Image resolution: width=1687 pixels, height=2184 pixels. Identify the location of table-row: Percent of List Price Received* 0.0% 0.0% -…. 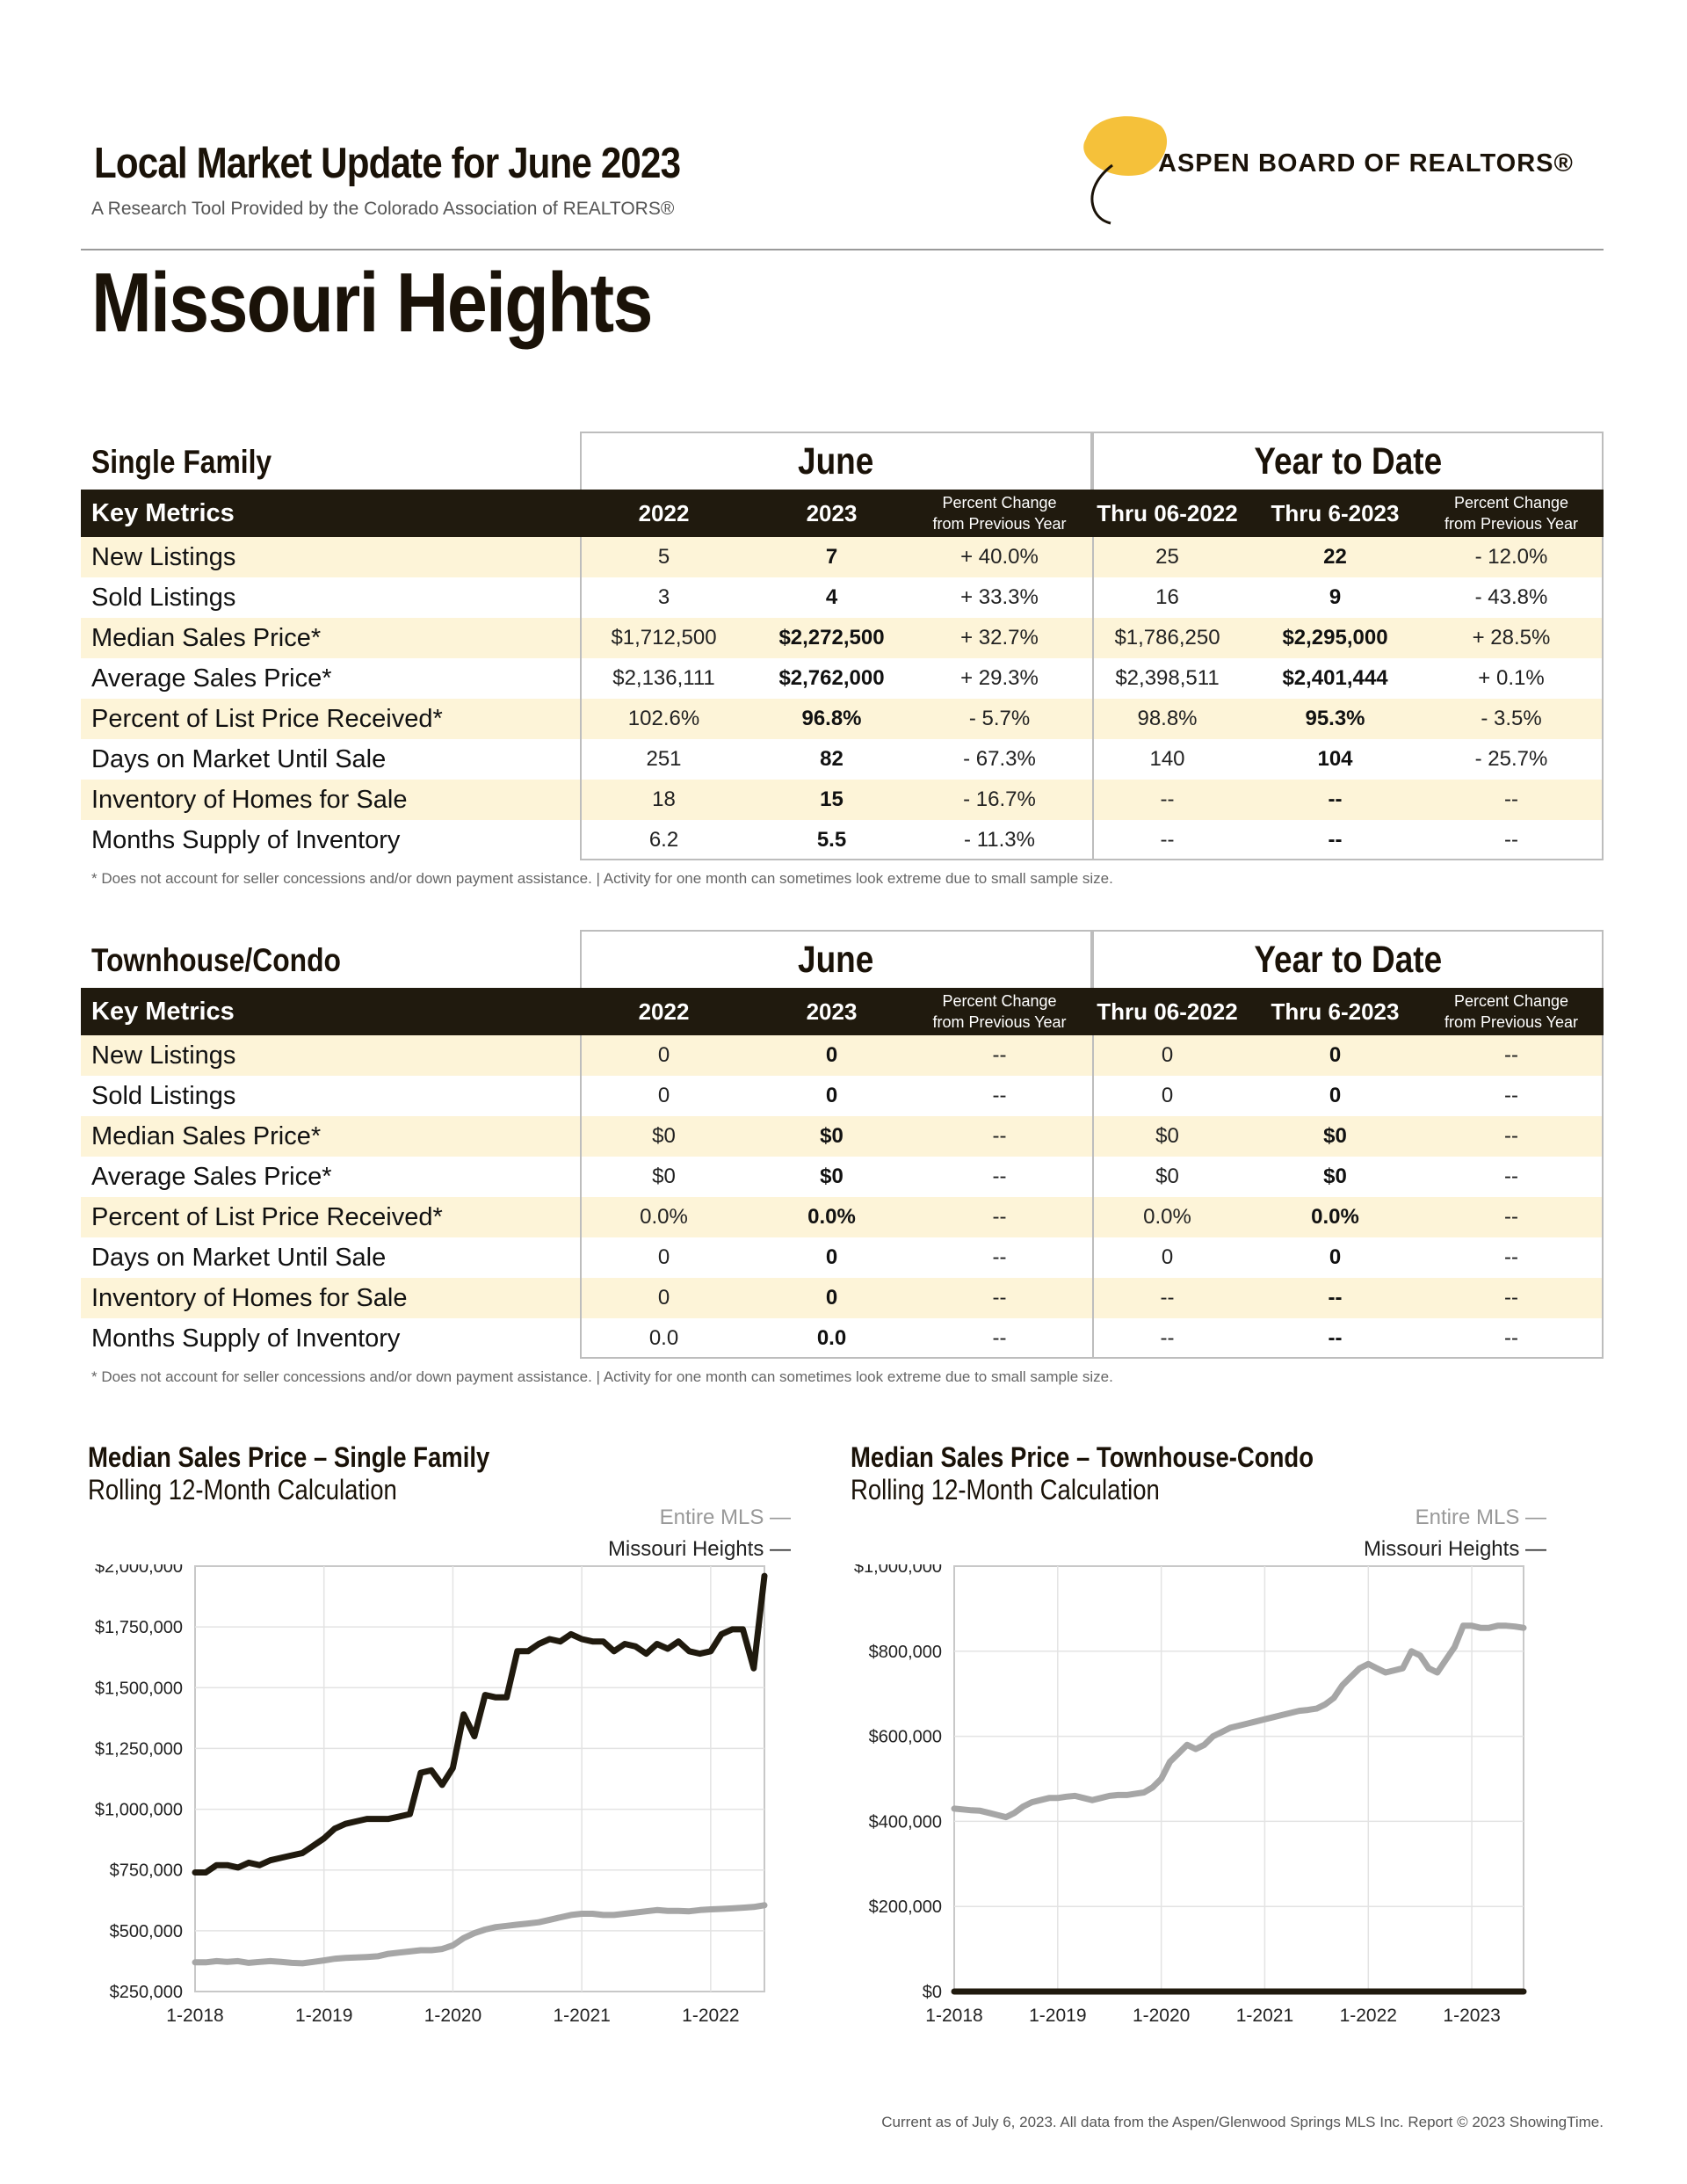
(842, 1217).